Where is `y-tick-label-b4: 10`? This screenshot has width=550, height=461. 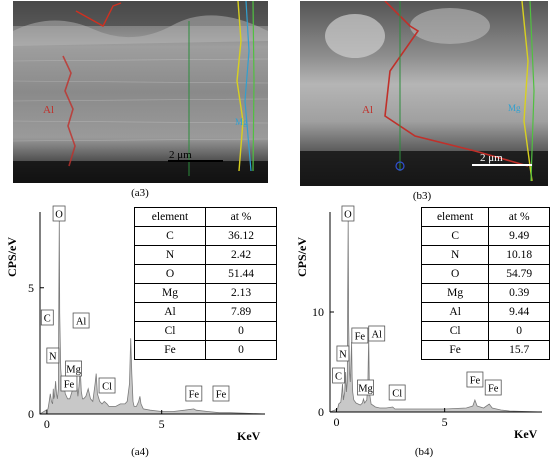 y-tick-label-b4: 10 is located at coordinates (318, 312).